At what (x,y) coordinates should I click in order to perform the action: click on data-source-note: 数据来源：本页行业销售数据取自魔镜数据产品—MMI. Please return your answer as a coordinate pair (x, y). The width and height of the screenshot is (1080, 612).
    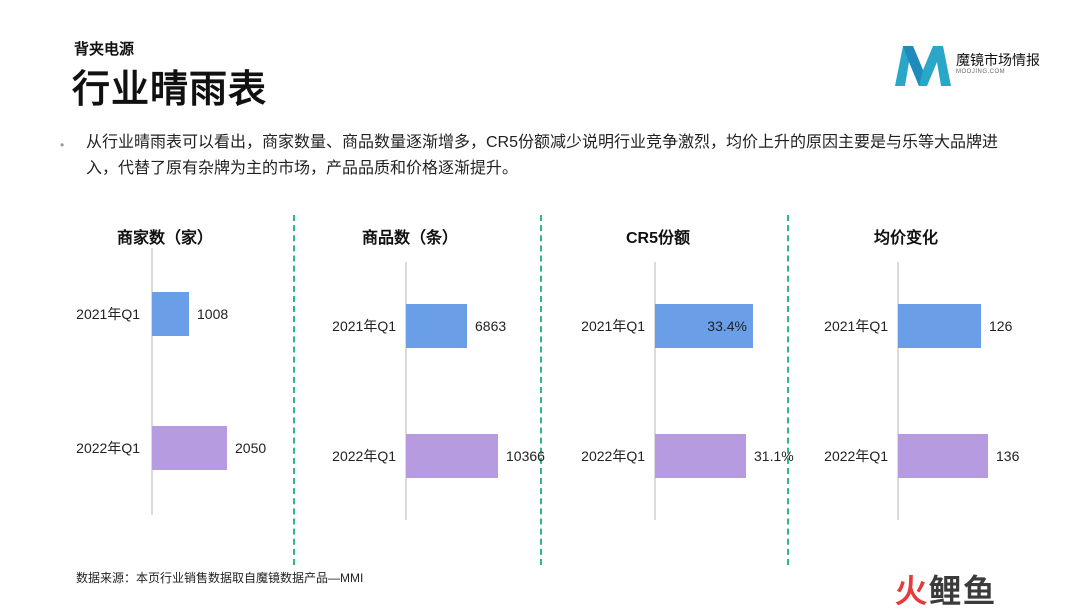
    Looking at the image, I should click on (220, 578).